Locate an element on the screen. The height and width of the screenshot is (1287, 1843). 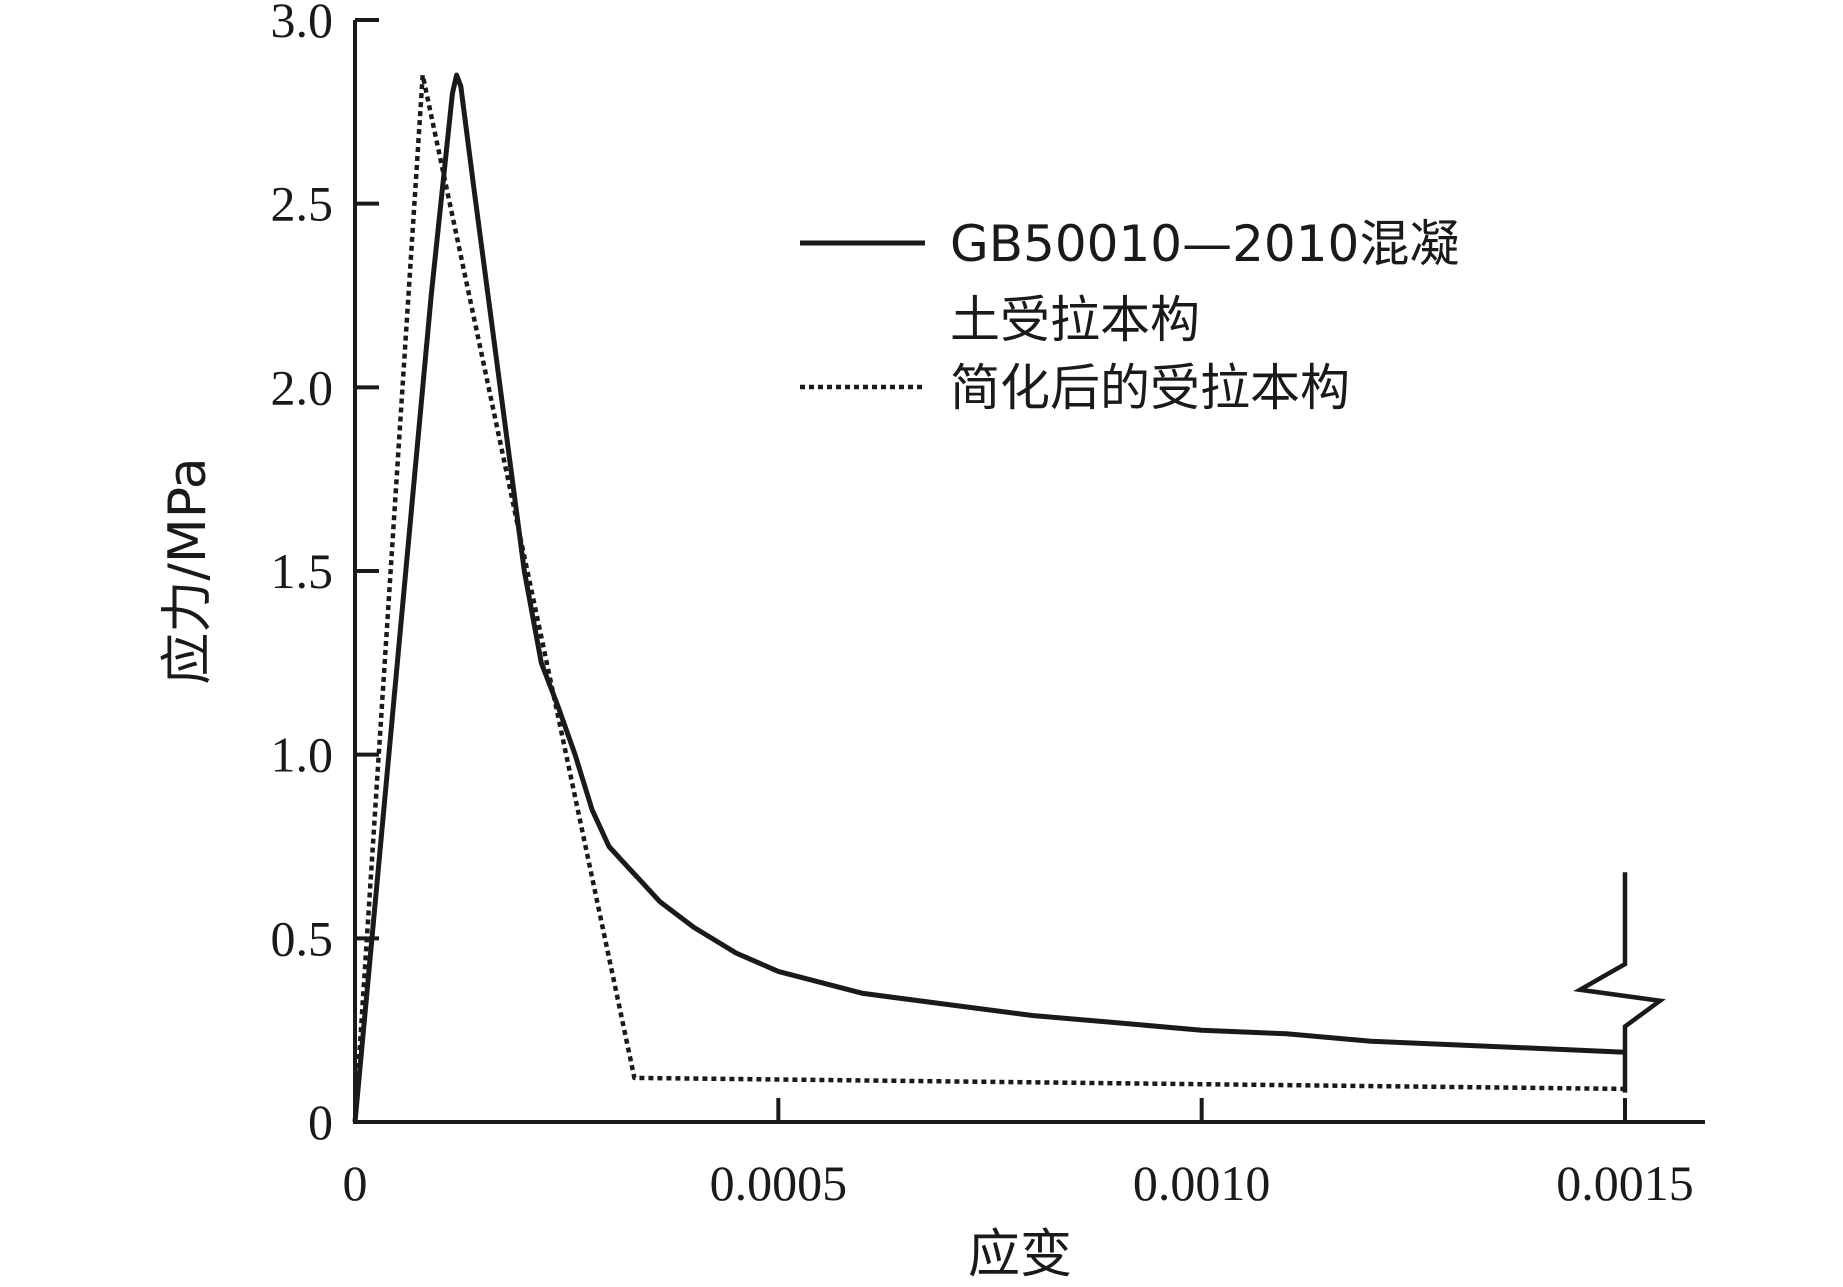
x-tick-label: 0.0005 is located at coordinates (779, 1183).